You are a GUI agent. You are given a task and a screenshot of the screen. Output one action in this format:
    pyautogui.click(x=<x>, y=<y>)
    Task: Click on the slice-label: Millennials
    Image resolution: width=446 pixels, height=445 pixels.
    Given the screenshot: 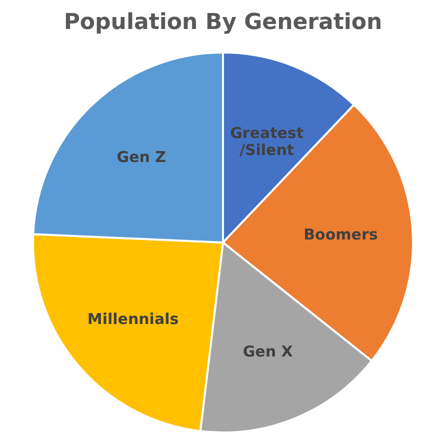 What is the action you would take?
    pyautogui.click(x=133, y=319)
    